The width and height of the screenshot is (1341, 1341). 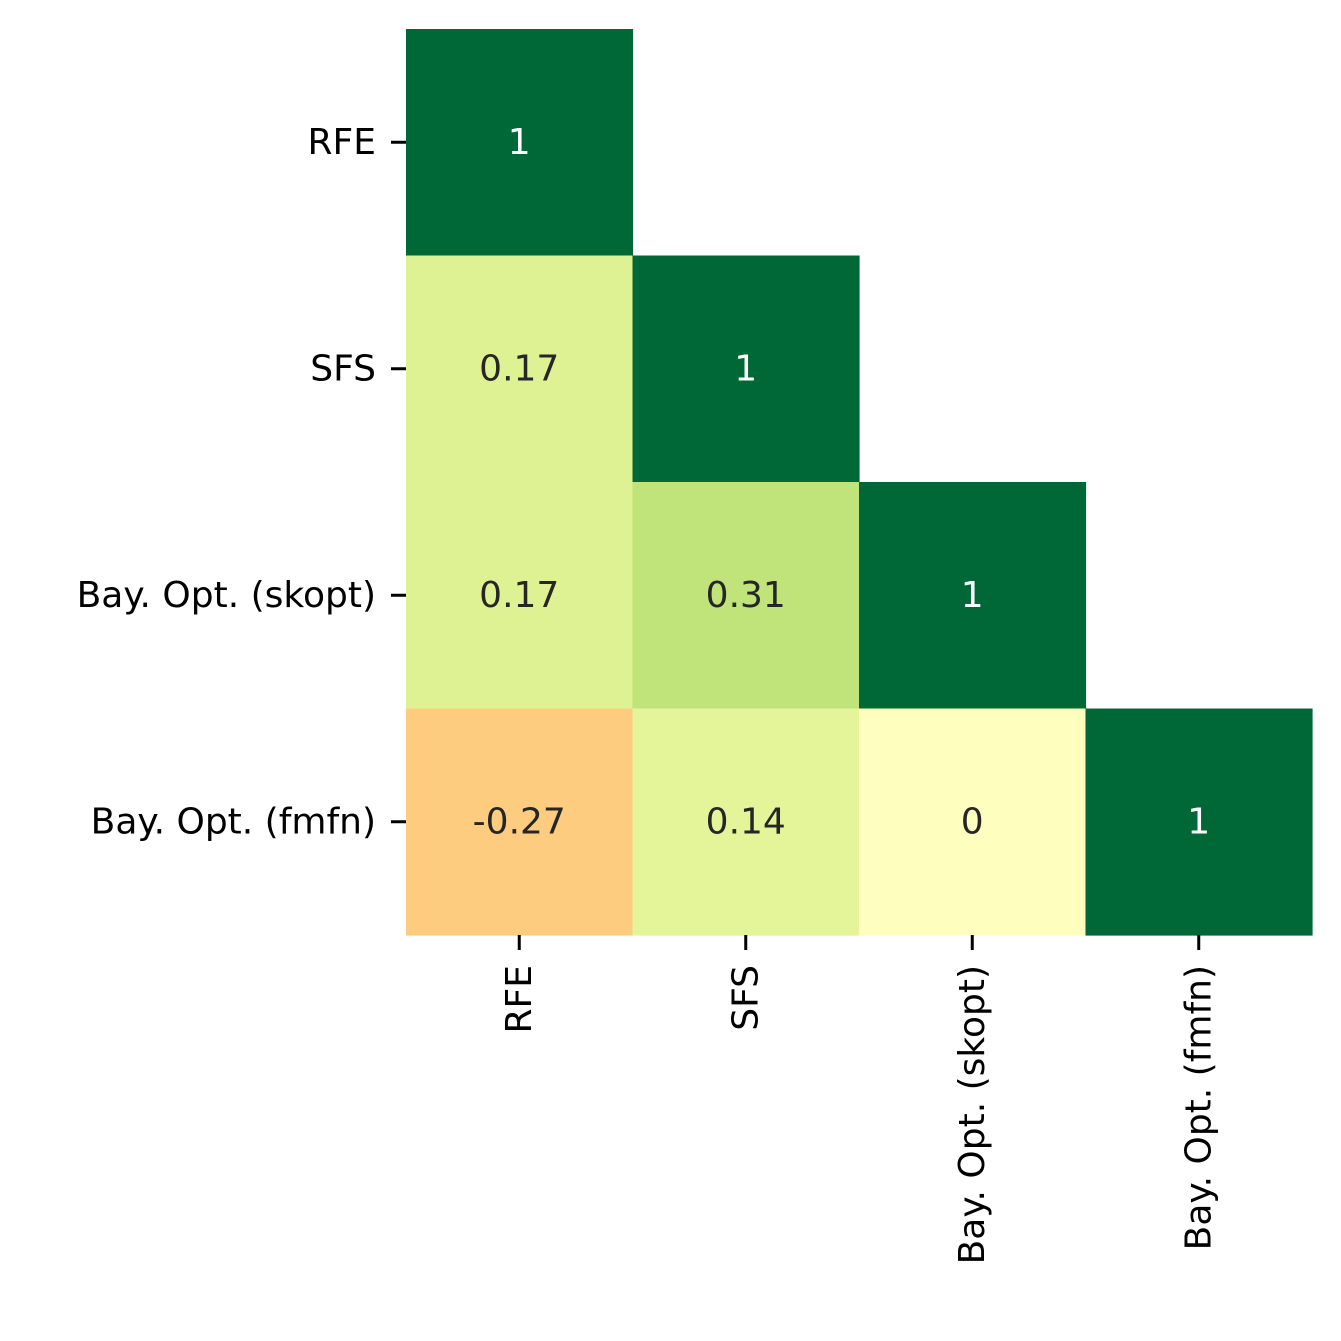 I want to click on cell-value-label: 0.14, so click(x=746, y=821).